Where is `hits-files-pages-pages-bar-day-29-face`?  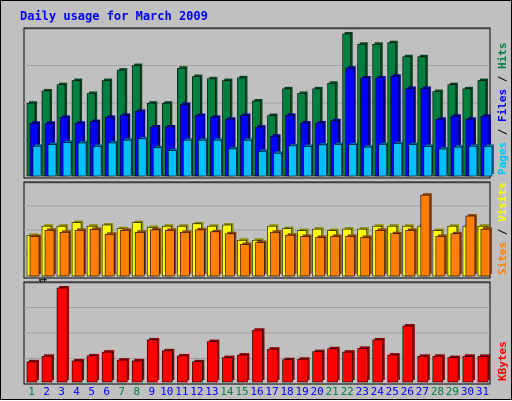
hits-files-pages-pages-bar-day-29-face is located at coordinates (458, 161).